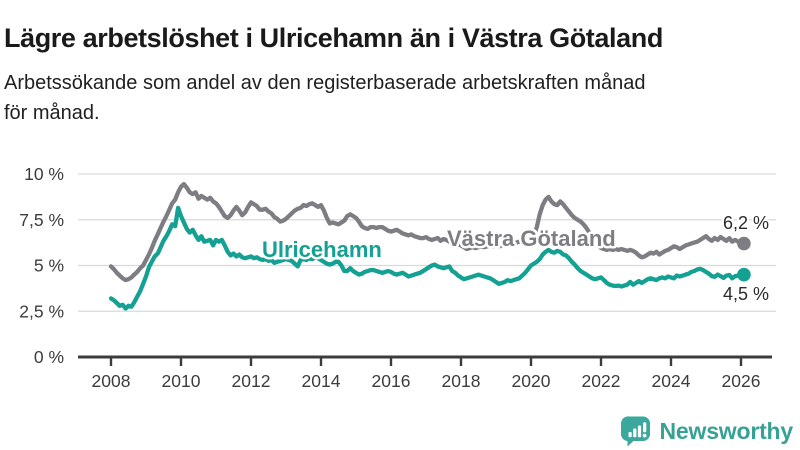 This screenshot has height=450, width=800. I want to click on series-end-value-labels: 6,2 % 4,5 %, so click(746, 258).